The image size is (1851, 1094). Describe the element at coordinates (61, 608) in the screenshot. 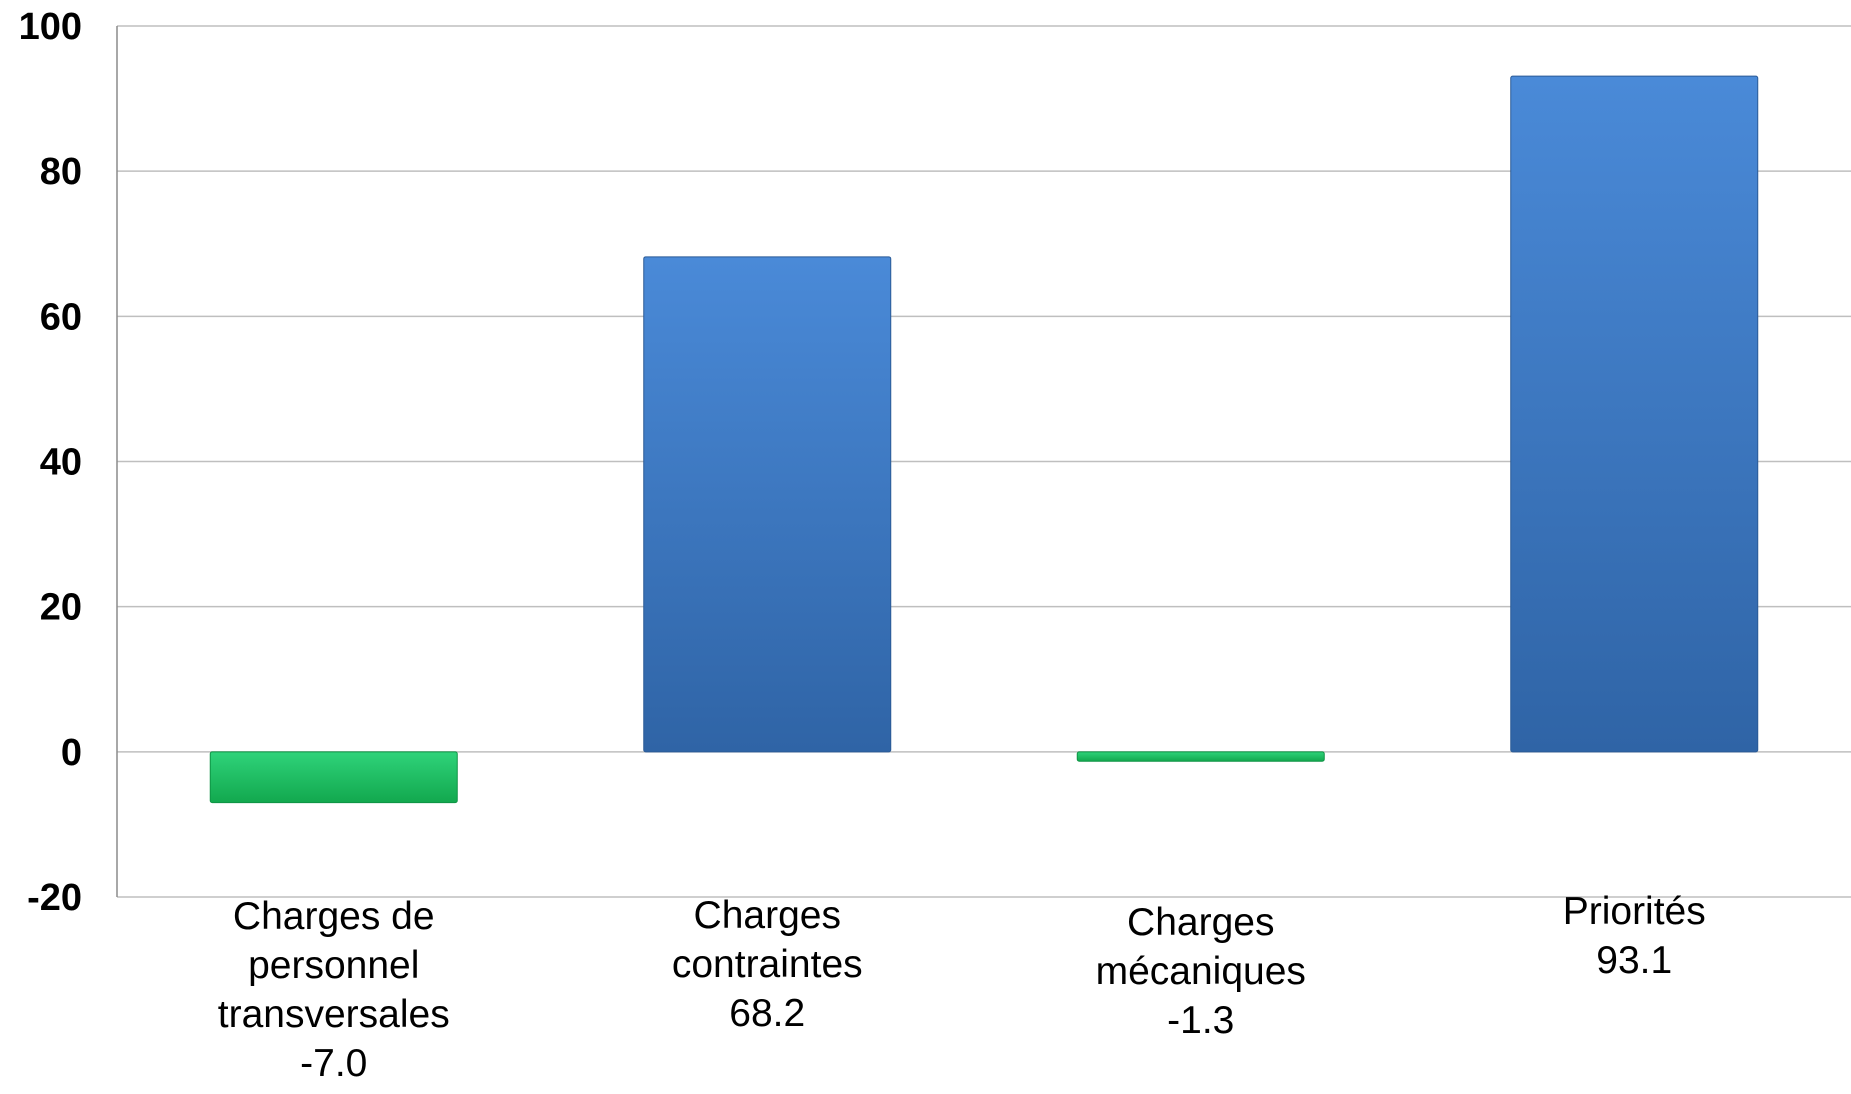

I see `y-tick-label: 20` at that location.